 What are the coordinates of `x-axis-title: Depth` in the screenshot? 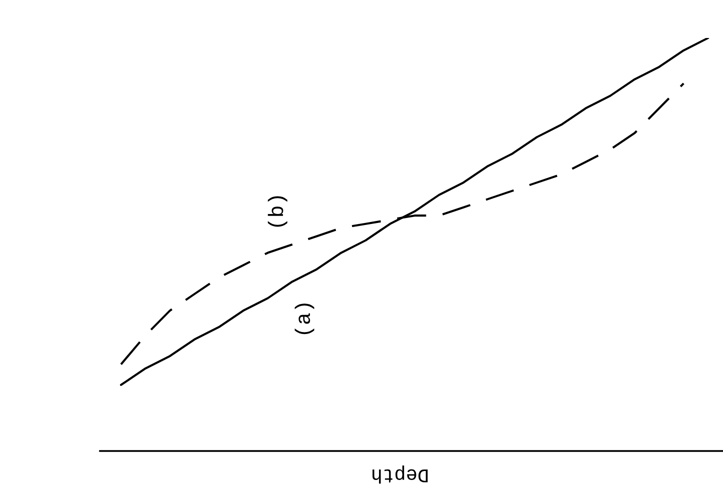 It's located at (400, 474).